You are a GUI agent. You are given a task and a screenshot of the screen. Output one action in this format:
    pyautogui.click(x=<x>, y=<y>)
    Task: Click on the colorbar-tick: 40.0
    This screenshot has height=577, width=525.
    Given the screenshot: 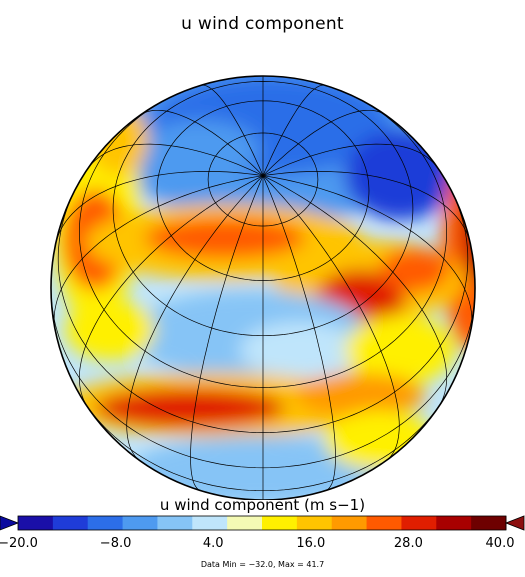 What is the action you would take?
    pyautogui.click(x=500, y=543)
    